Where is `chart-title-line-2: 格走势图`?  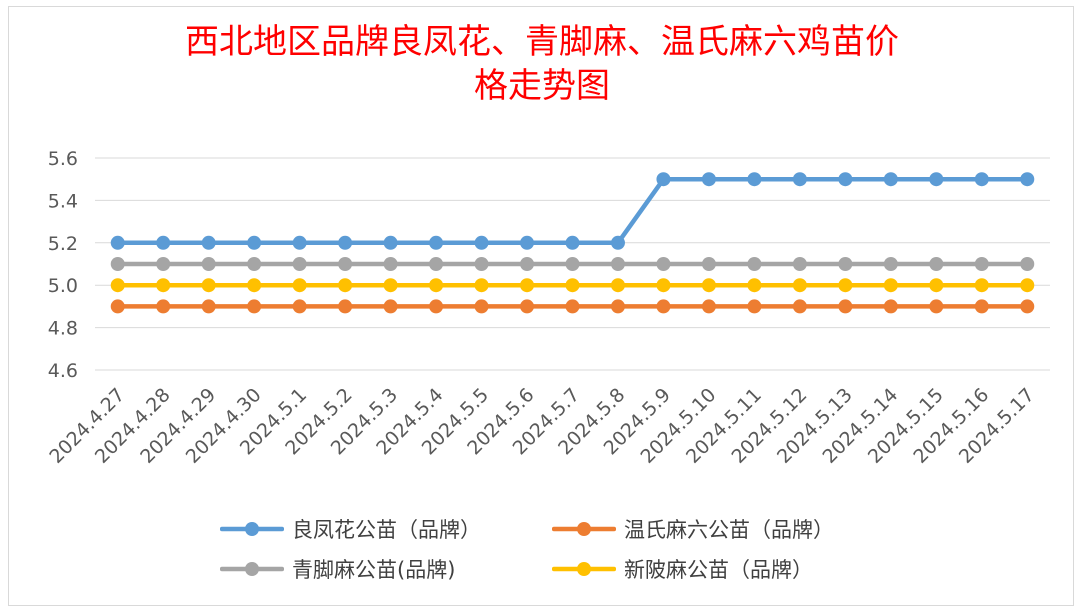
chart-title-line-2: 格走势图 is located at coordinates (542, 86).